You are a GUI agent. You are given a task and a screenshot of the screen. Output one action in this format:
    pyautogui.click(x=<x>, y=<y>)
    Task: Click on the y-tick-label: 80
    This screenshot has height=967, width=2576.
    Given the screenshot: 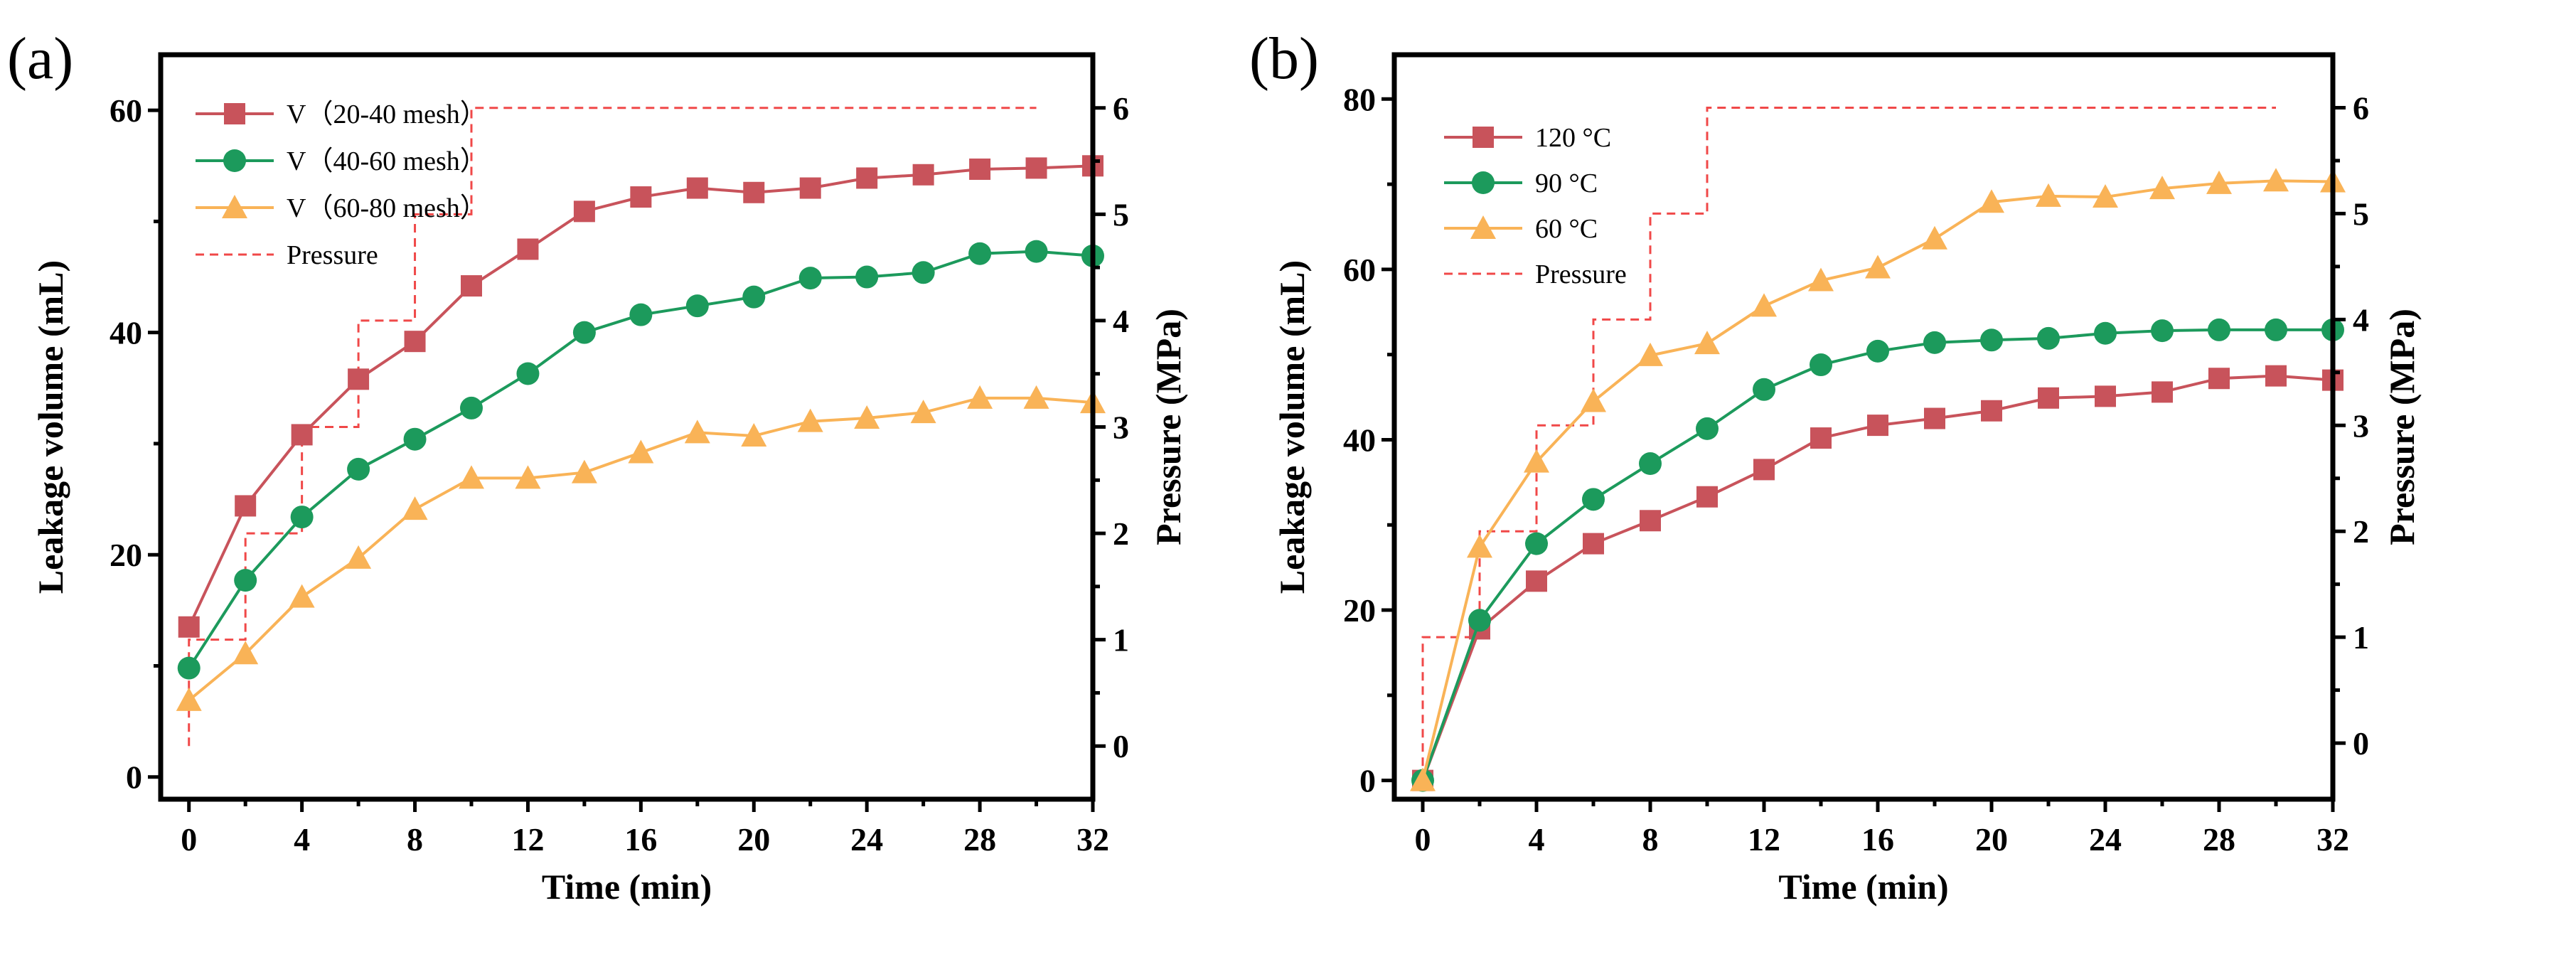 What is the action you would take?
    pyautogui.click(x=1359, y=99)
    